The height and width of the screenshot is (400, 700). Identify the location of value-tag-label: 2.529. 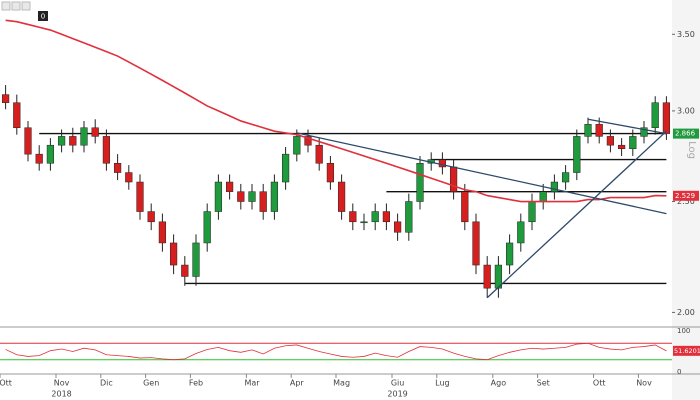
(685, 196).